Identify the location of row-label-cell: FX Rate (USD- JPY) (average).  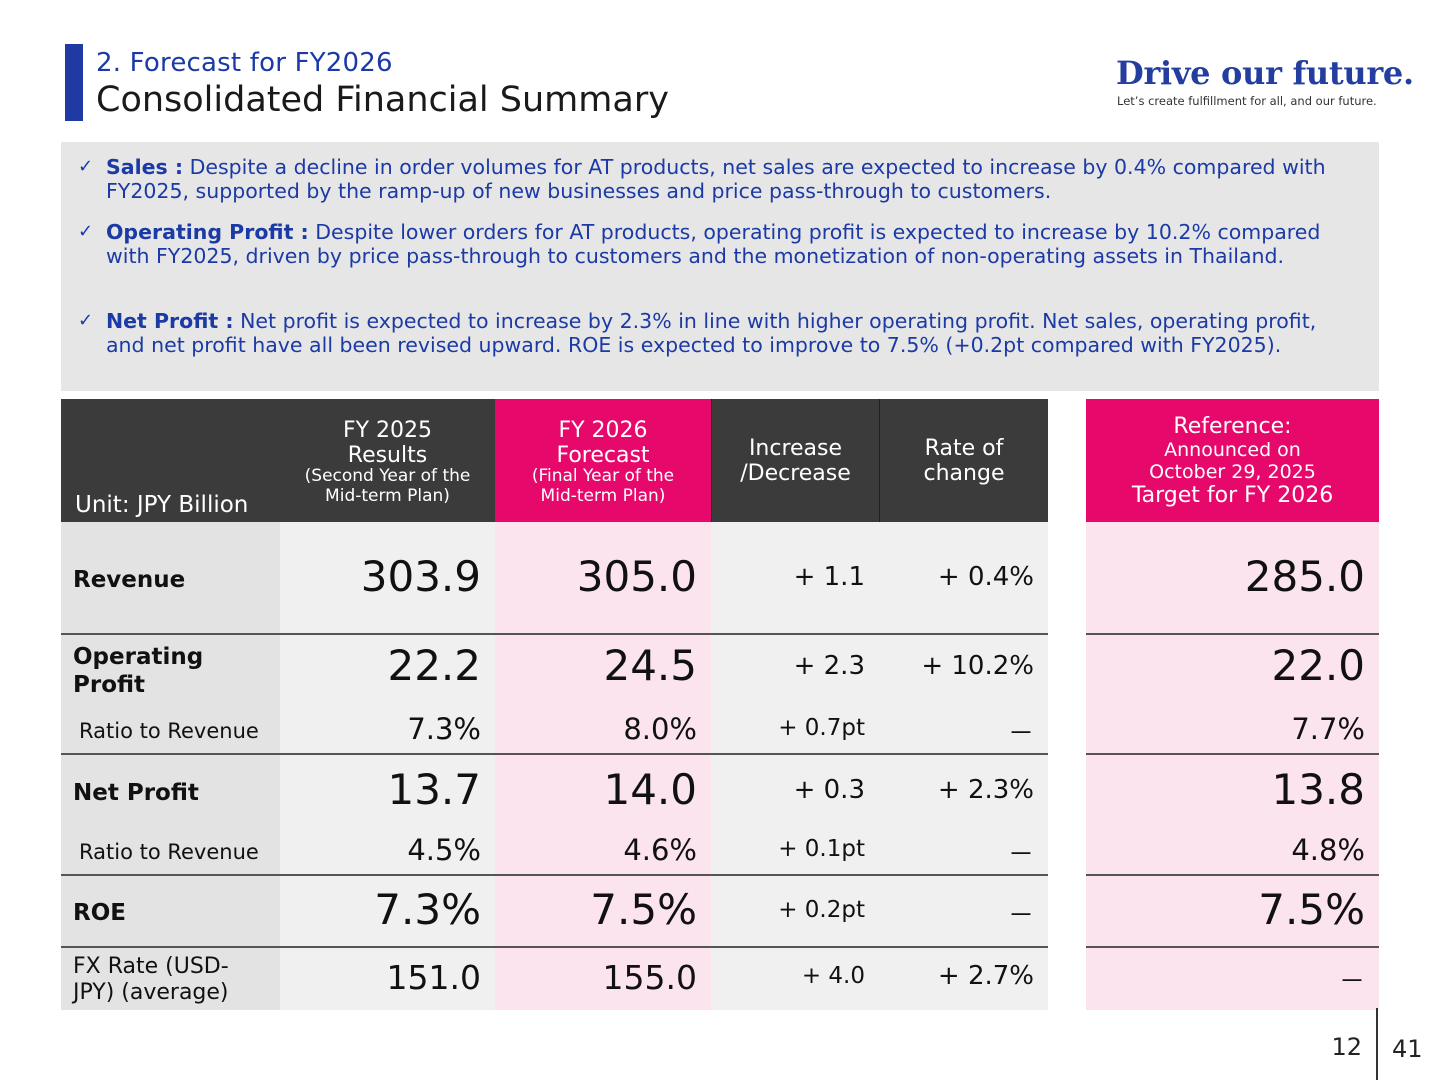
(170, 979).